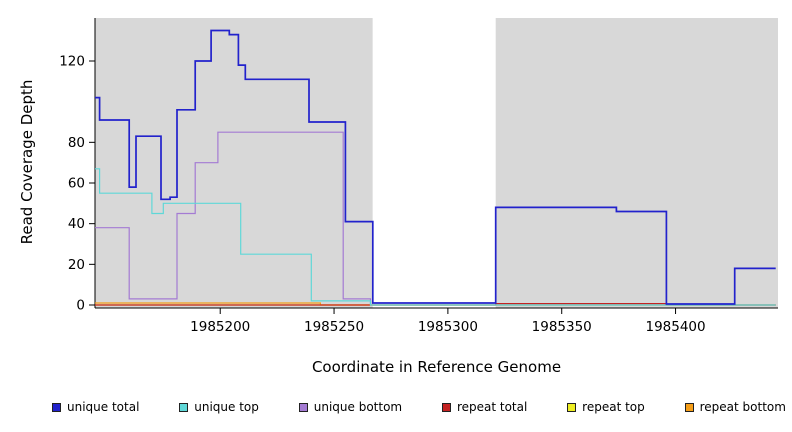 The image size is (792, 432). I want to click on legend-swatch-repeat-top, so click(572, 407).